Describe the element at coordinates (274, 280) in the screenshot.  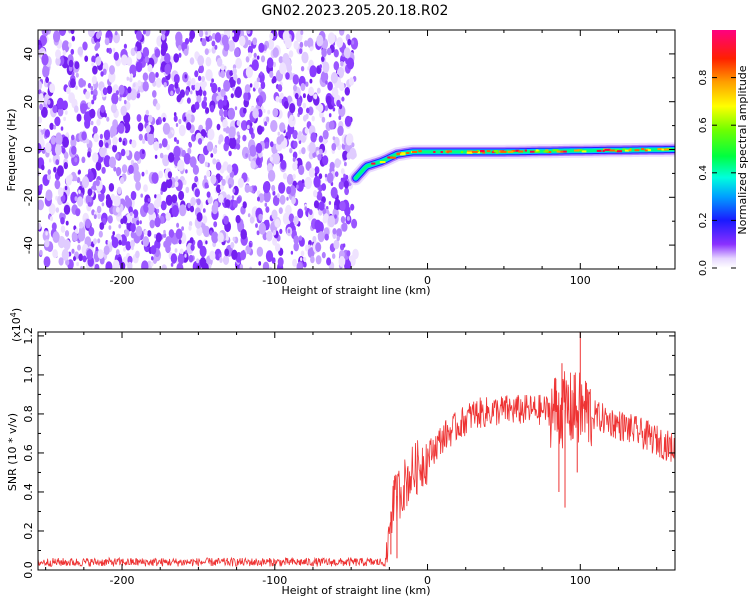
I see `x-tick-label: -100` at that location.